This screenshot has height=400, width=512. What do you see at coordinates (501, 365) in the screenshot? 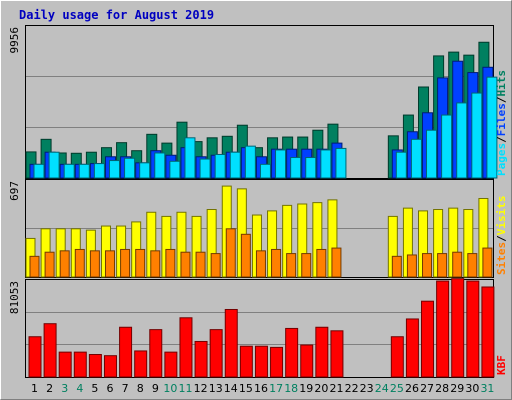
I see `legend: KBF` at bounding box center [501, 365].